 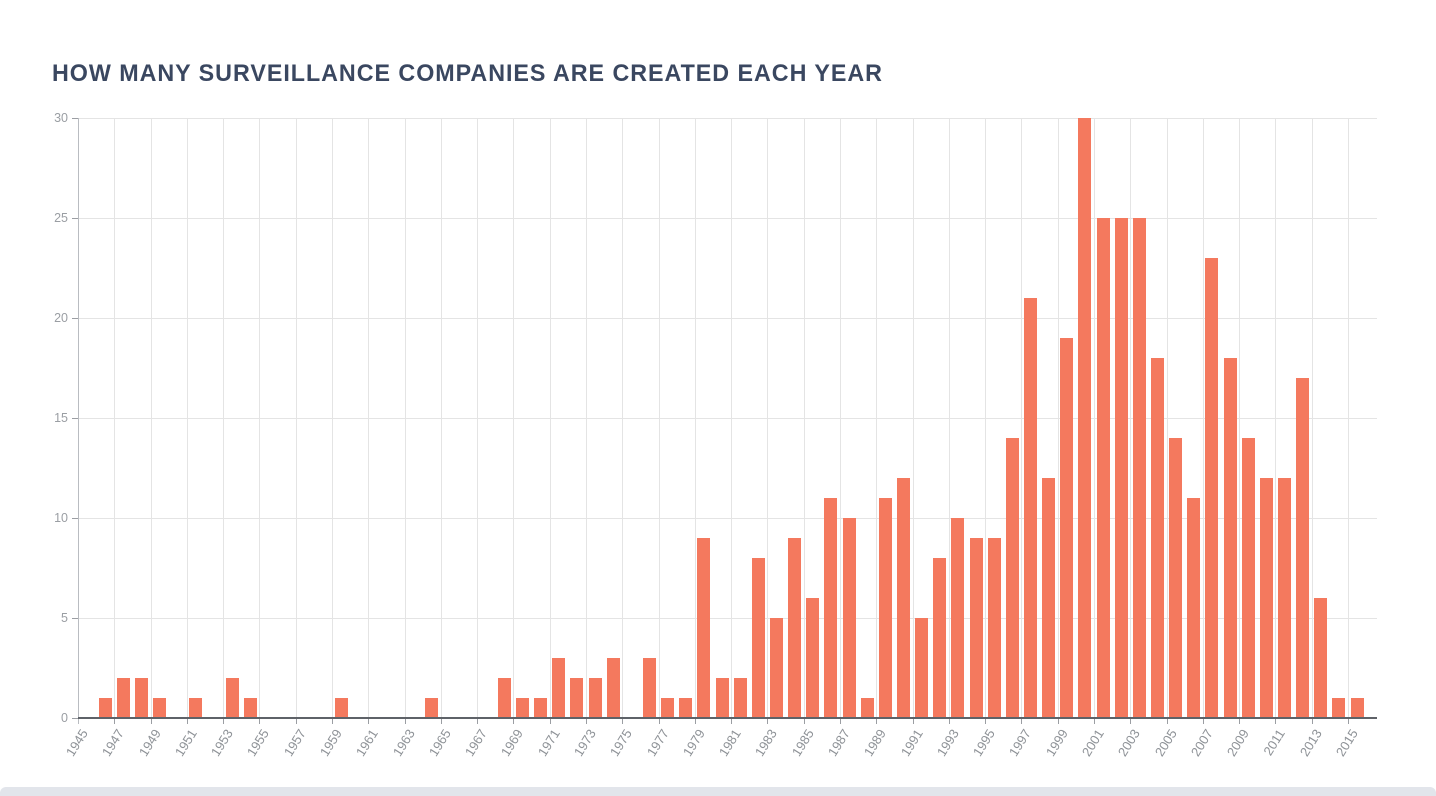 I want to click on bar-1977, so click(x=668, y=708).